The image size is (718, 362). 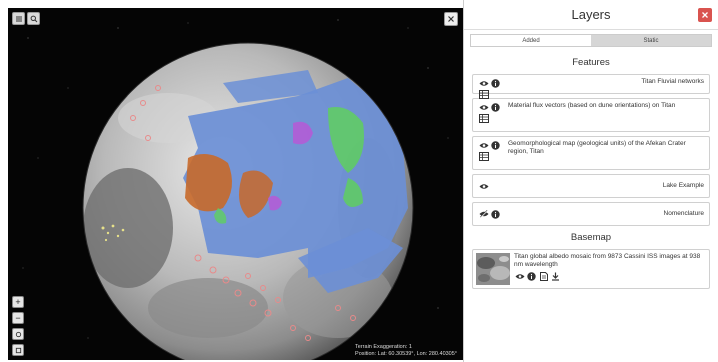 I want to click on terrain-exaggeration-text: Terrain Exaggeration: 1, so click(x=383, y=347).